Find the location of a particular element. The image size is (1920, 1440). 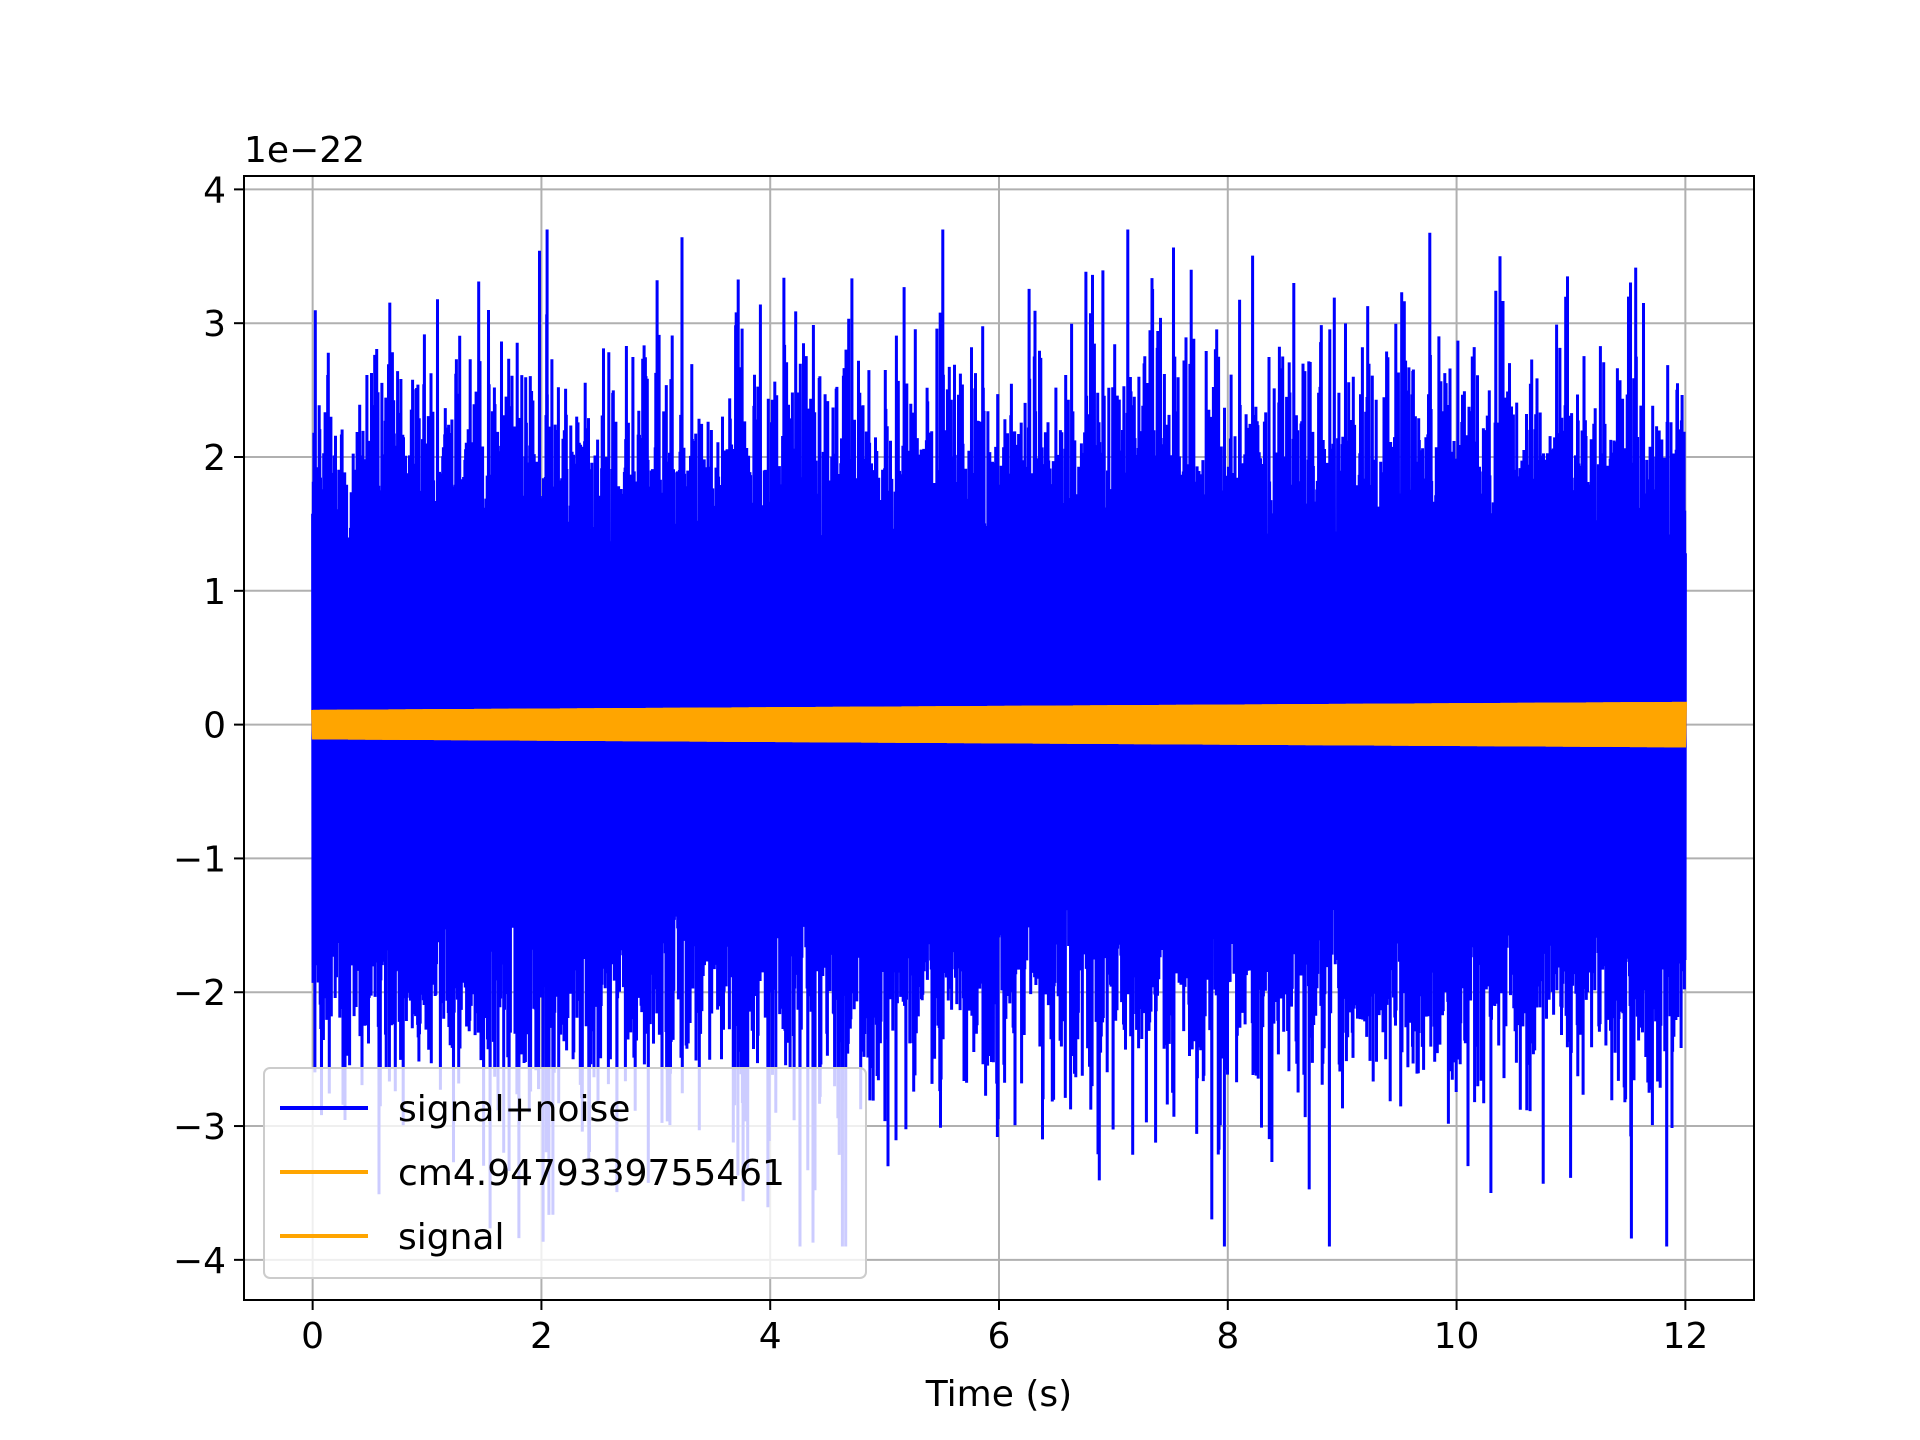

y-tick-label: −4 is located at coordinates (199, 1261).